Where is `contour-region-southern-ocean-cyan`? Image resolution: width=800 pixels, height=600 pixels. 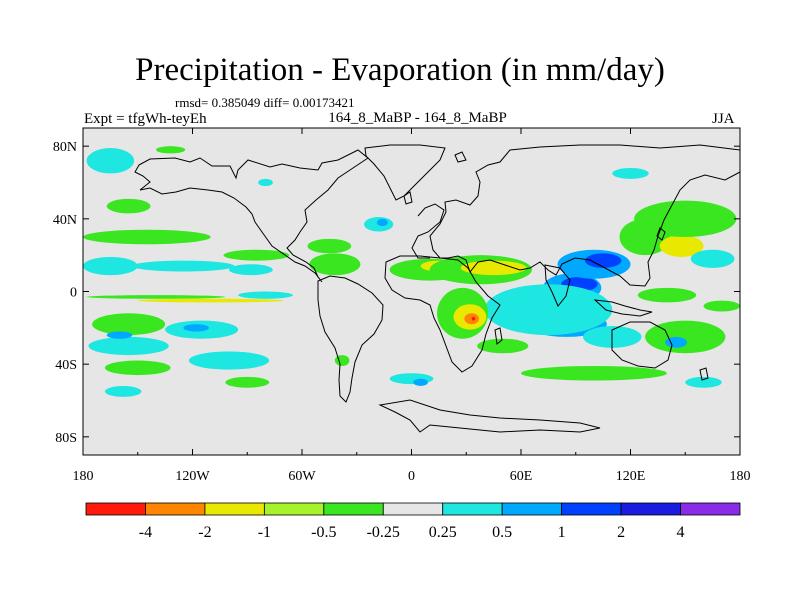
contour-region-southern-ocean-cyan is located at coordinates (703, 382).